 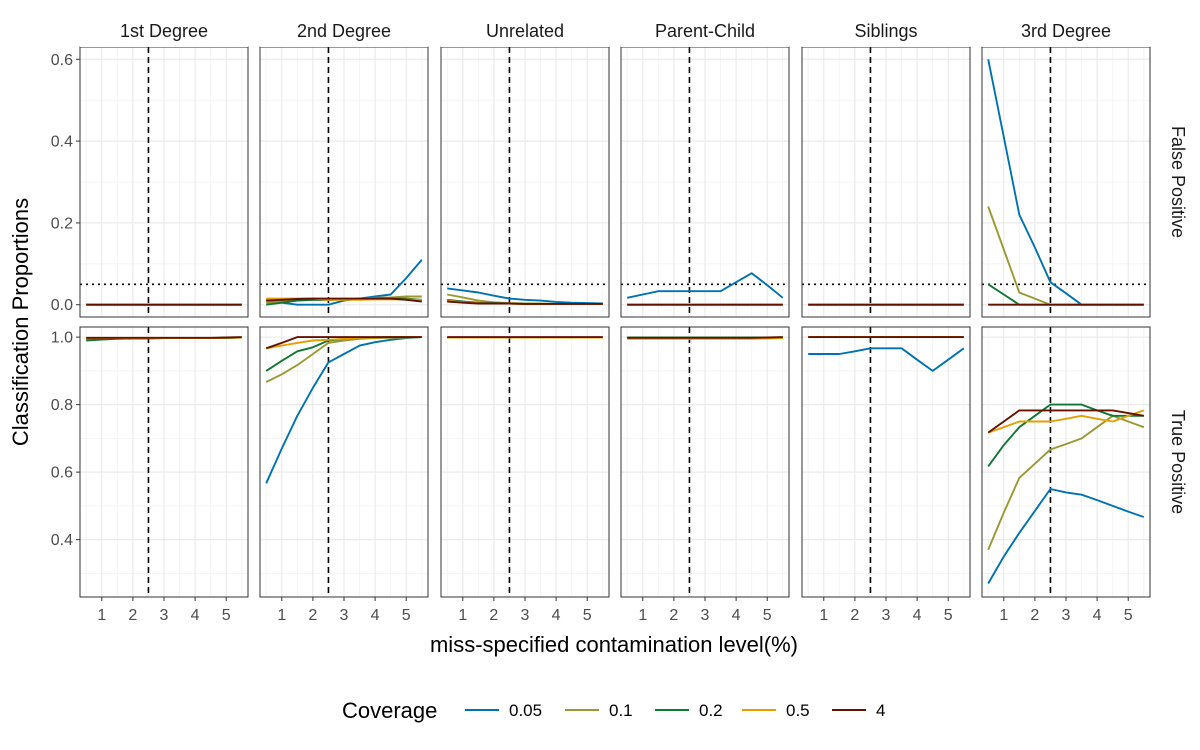 I want to click on series-0-5-parent-child-true-positive, so click(x=705, y=338).